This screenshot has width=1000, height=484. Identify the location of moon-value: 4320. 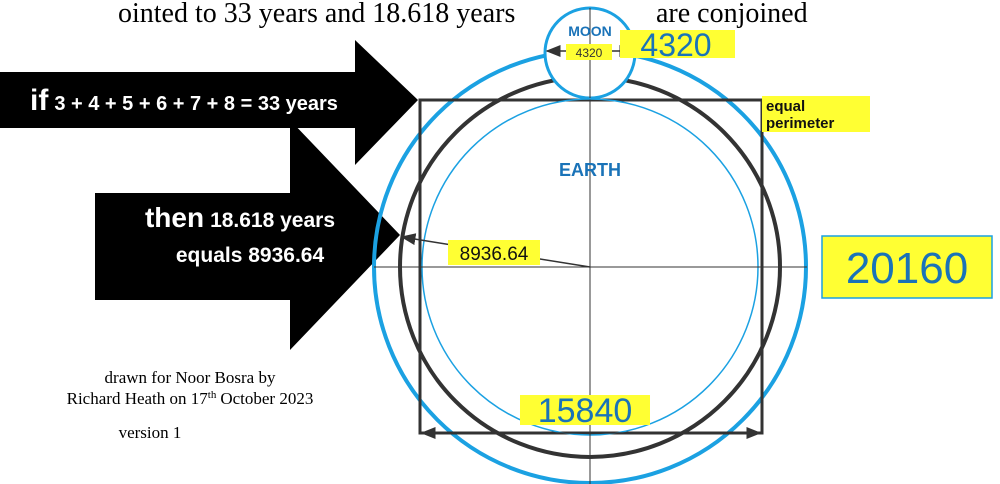
(675, 45).